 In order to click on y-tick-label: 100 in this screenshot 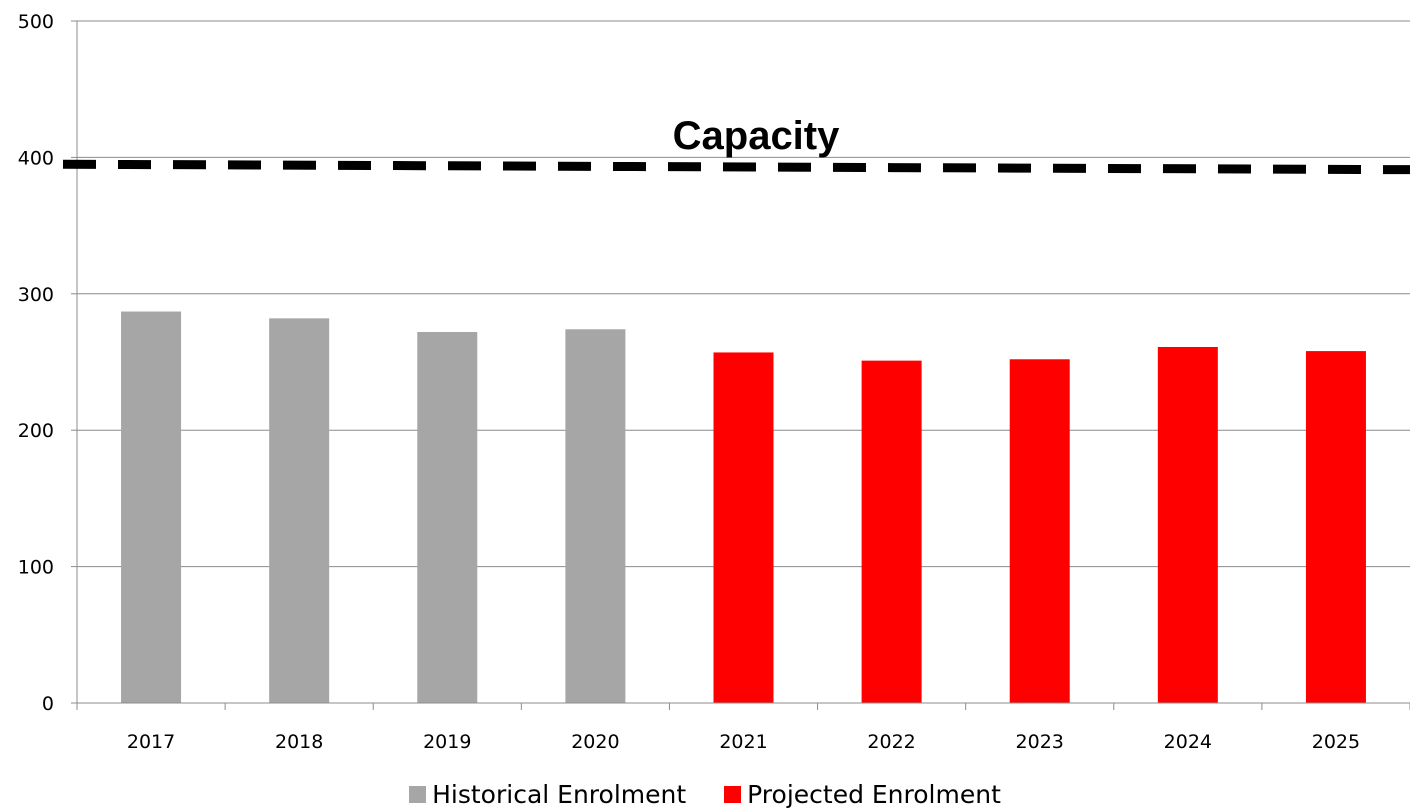, I will do `click(36, 568)`.